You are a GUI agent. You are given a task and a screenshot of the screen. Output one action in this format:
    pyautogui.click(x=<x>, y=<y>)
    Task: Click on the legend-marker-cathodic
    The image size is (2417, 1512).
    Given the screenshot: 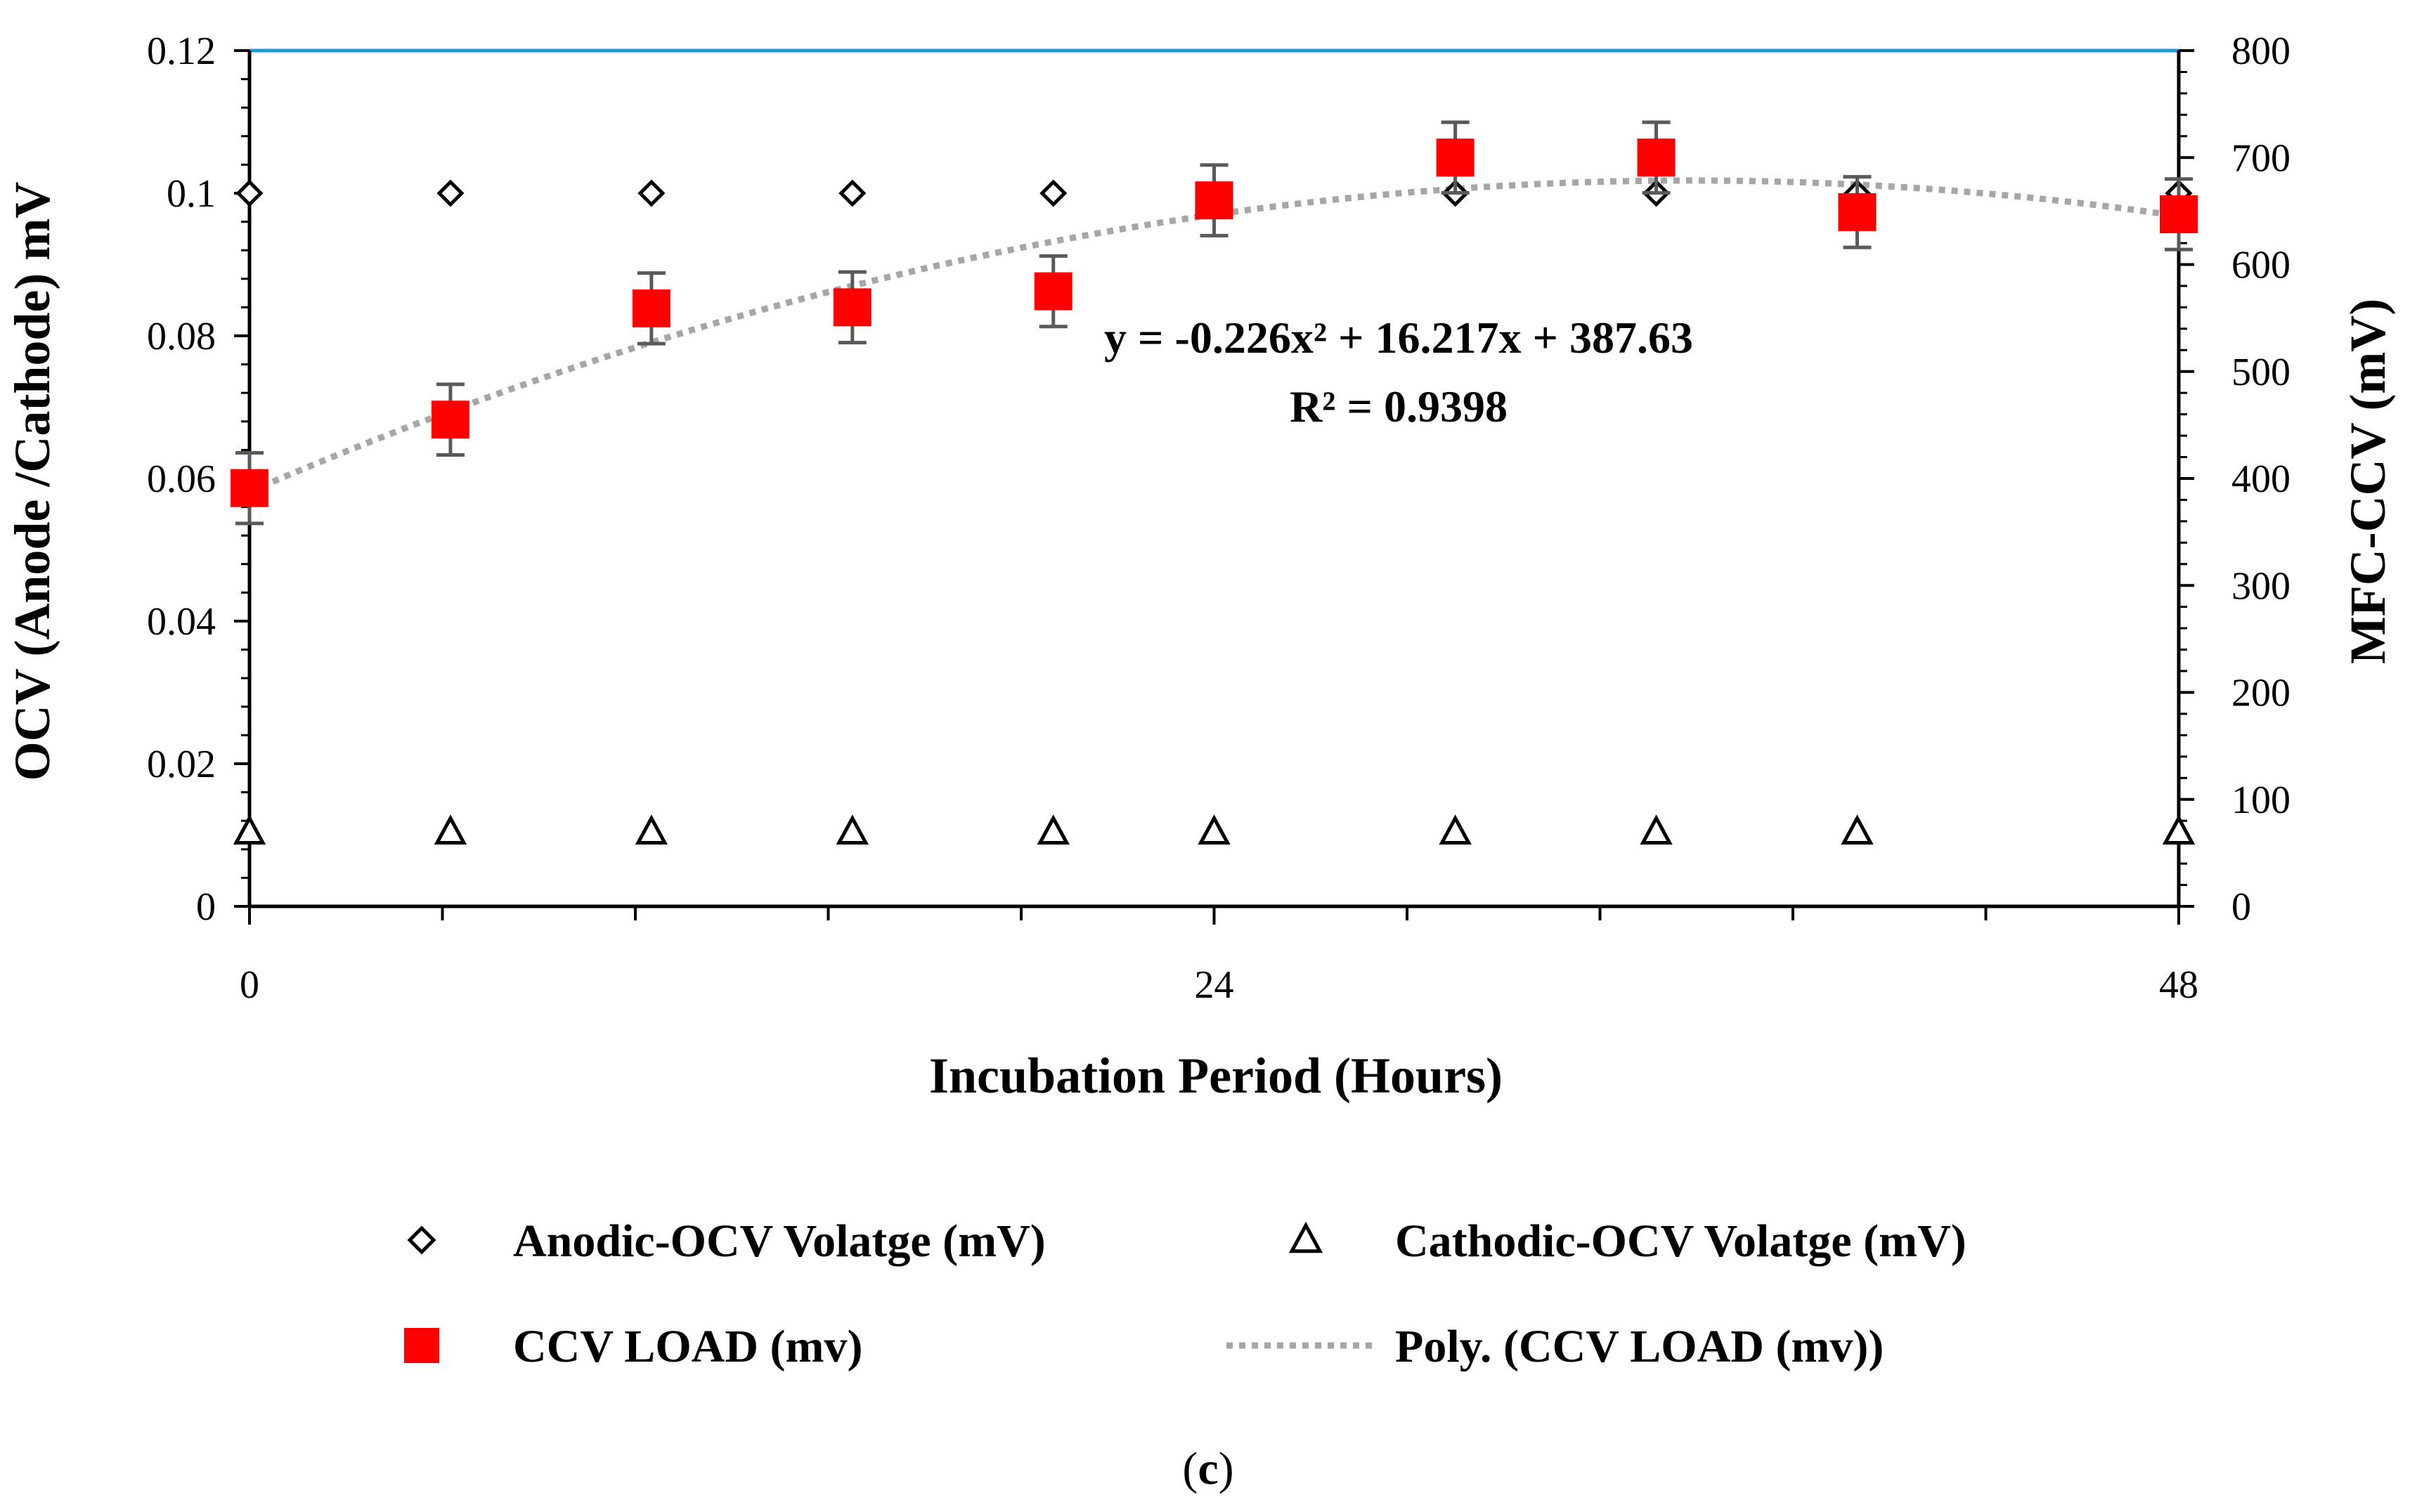 What is the action you would take?
    pyautogui.click(x=1305, y=1237)
    